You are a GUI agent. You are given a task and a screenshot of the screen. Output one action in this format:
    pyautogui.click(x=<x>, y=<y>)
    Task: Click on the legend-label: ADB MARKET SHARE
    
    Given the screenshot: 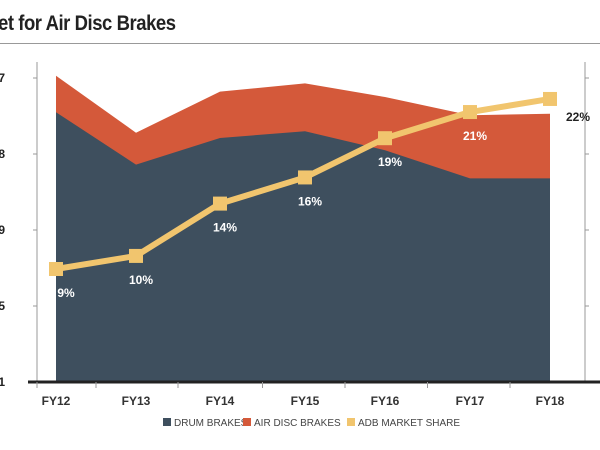 What is the action you would take?
    pyautogui.click(x=409, y=423)
    